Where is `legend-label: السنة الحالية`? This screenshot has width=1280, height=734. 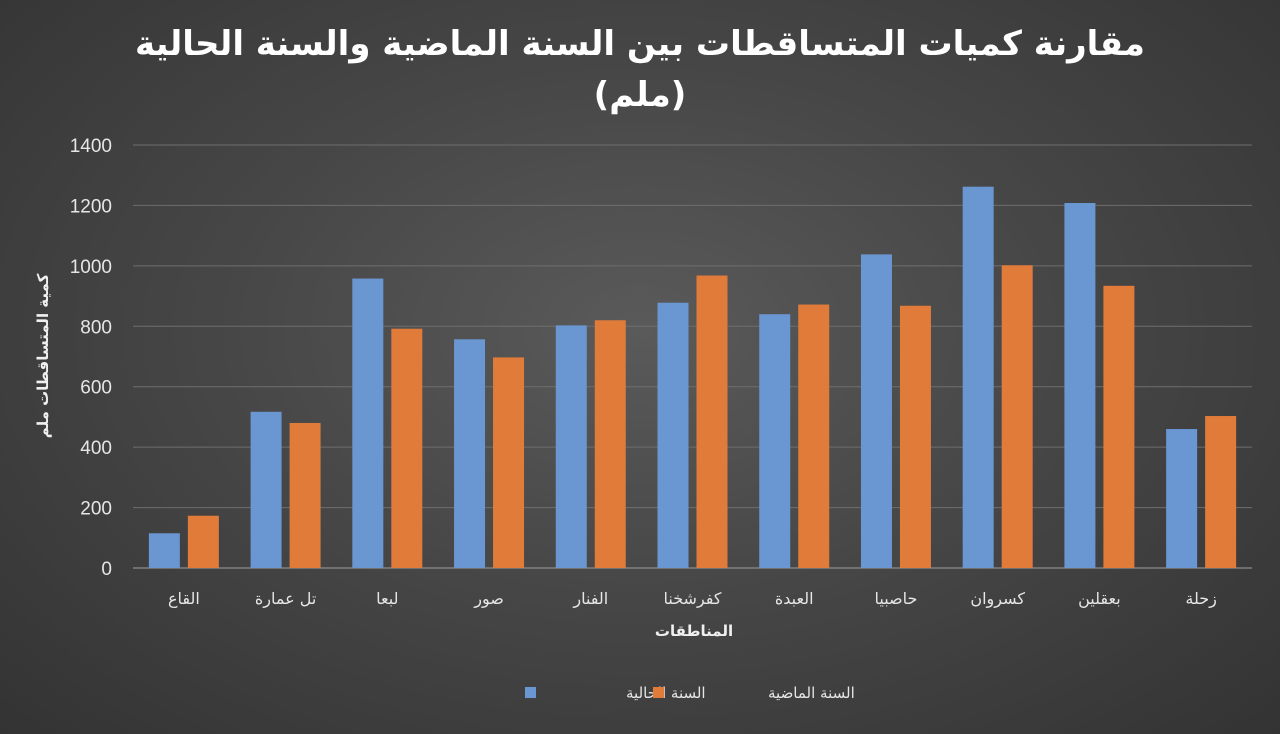 legend-label: السنة الحالية is located at coordinates (666, 693).